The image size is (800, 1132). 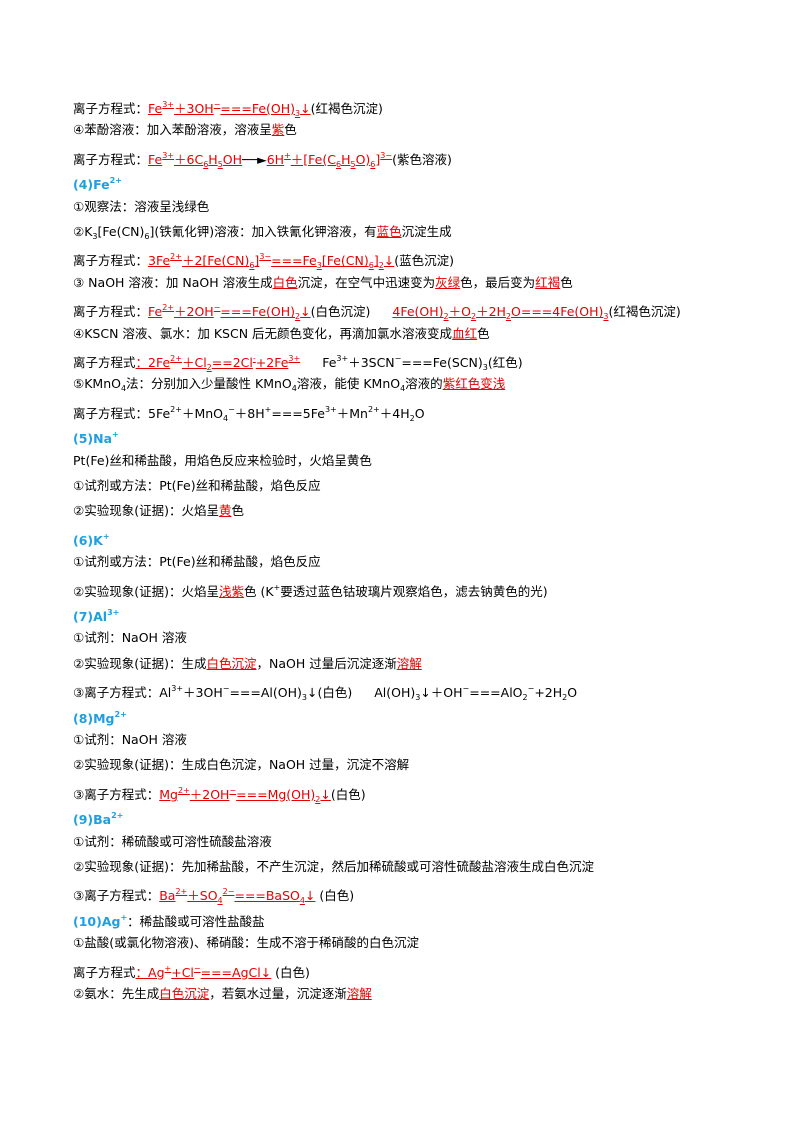 What do you see at coordinates (281, 334) in the screenshot?
I see `text-group: ④KSCN 溶液、氯水：加 KSCN 后无颜色变化，再滴加氯水溶液变成血红色` at bounding box center [281, 334].